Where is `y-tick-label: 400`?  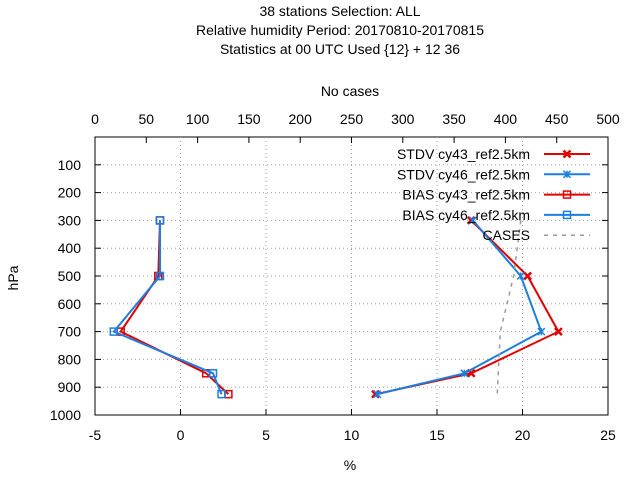
y-tick-label: 400 is located at coordinates (70, 248).